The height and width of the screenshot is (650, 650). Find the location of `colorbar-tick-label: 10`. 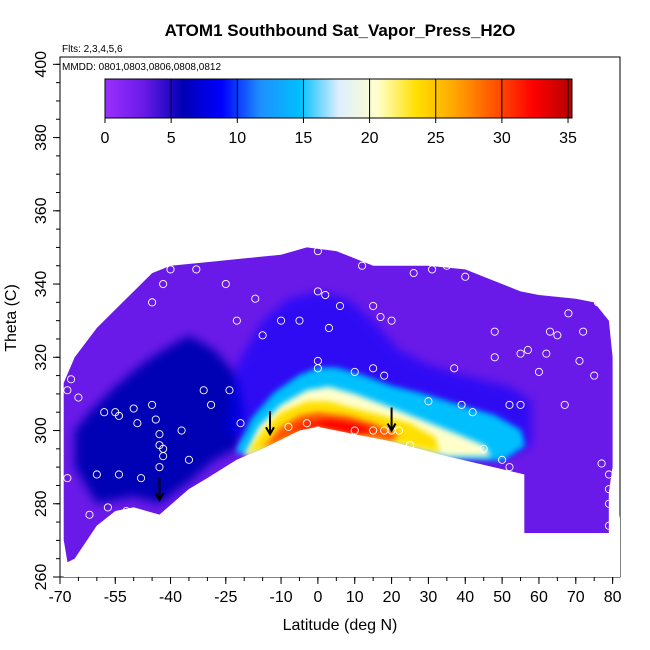

colorbar-tick-label: 10 is located at coordinates (237, 138).